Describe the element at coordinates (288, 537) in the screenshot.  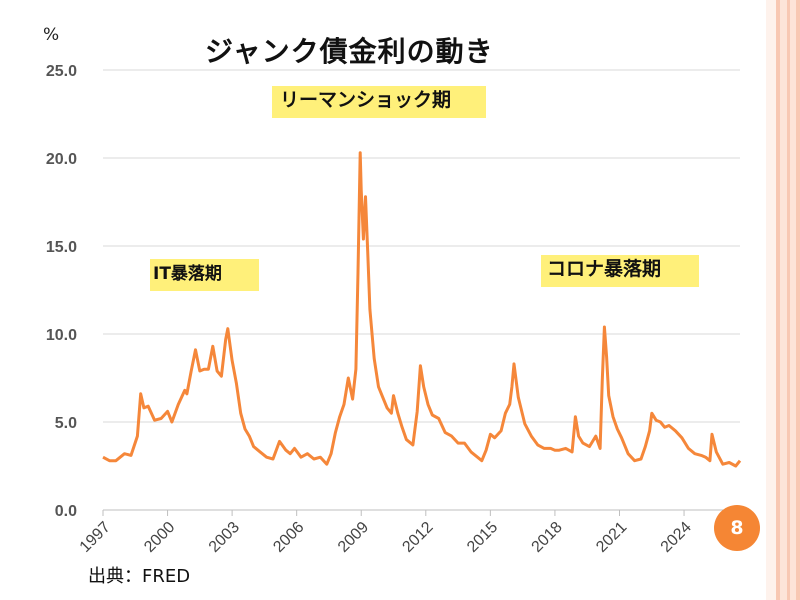
I see `x-tick-label: 2006` at that location.